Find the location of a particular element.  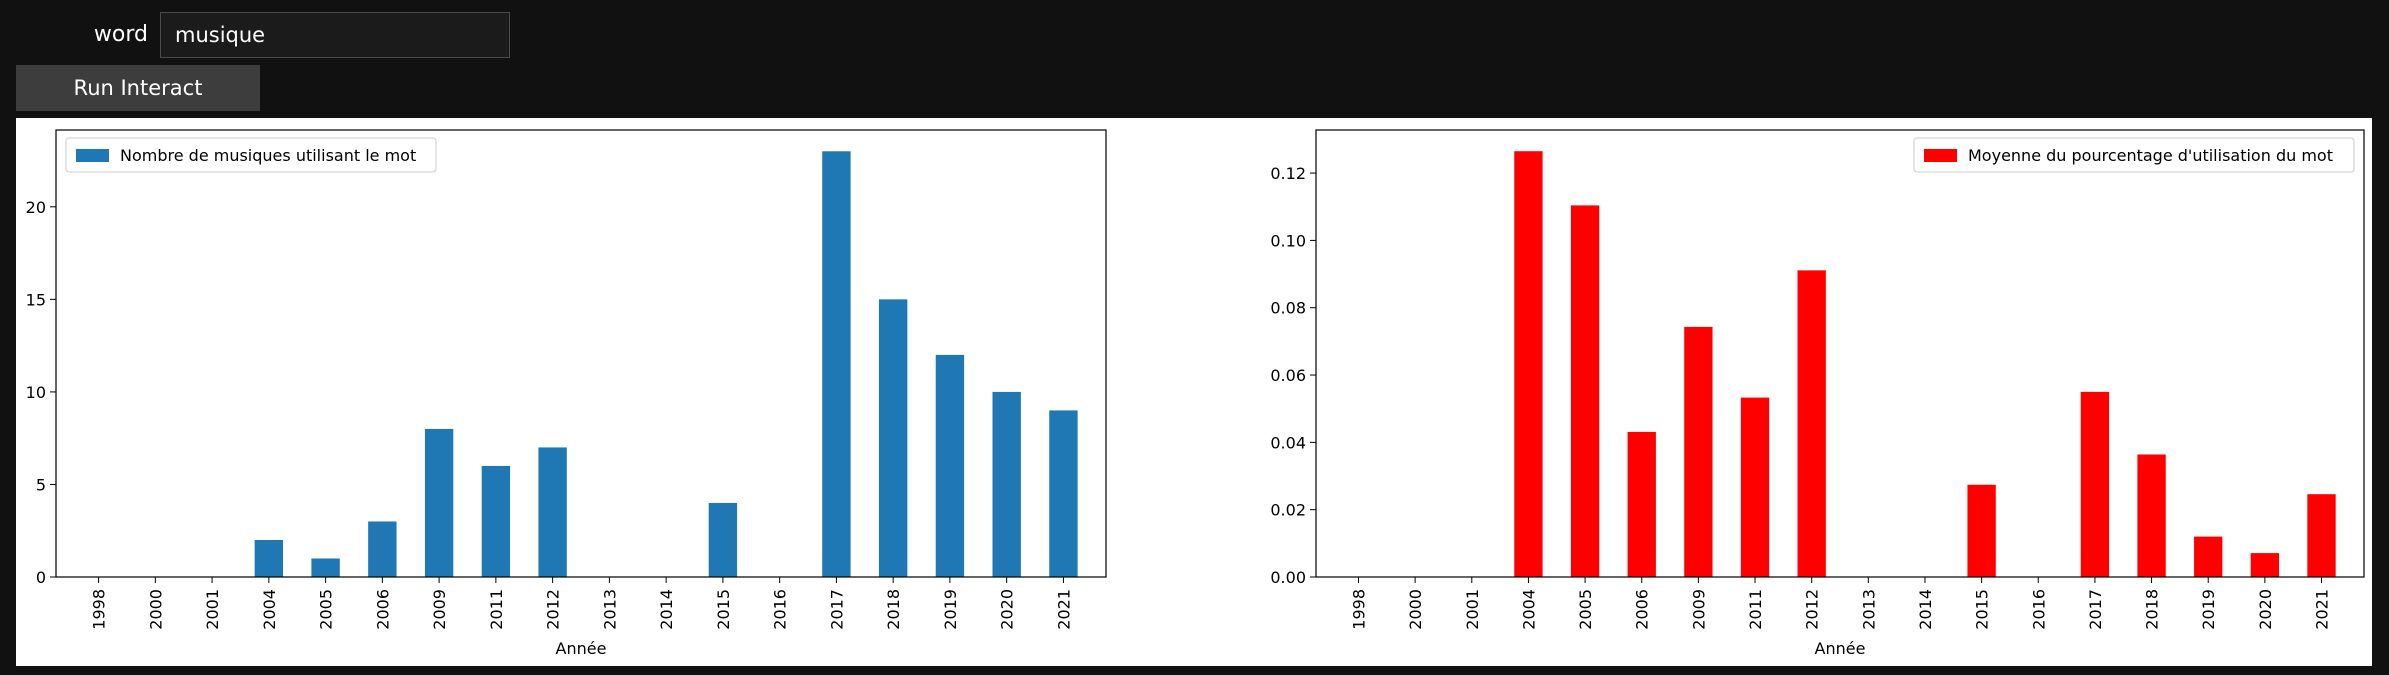

y-tick-label: 0.12 is located at coordinates (1288, 173).